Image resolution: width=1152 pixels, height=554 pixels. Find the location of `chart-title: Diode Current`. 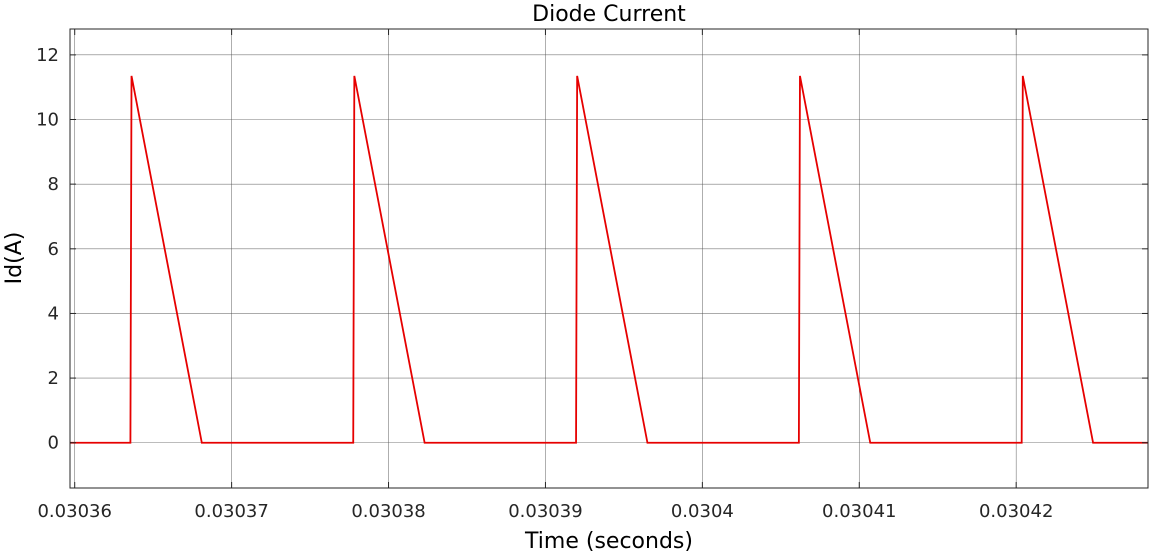

chart-title: Diode Current is located at coordinates (609, 14).